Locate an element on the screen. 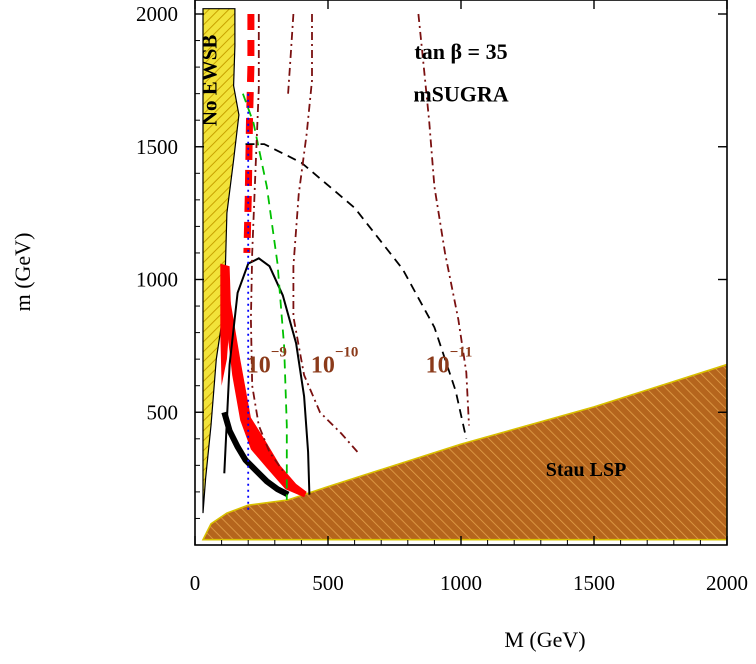 Image resolution: width=756 pixels, height=664 pixels. annotation-staulsp: Stau LSP is located at coordinates (586, 470).